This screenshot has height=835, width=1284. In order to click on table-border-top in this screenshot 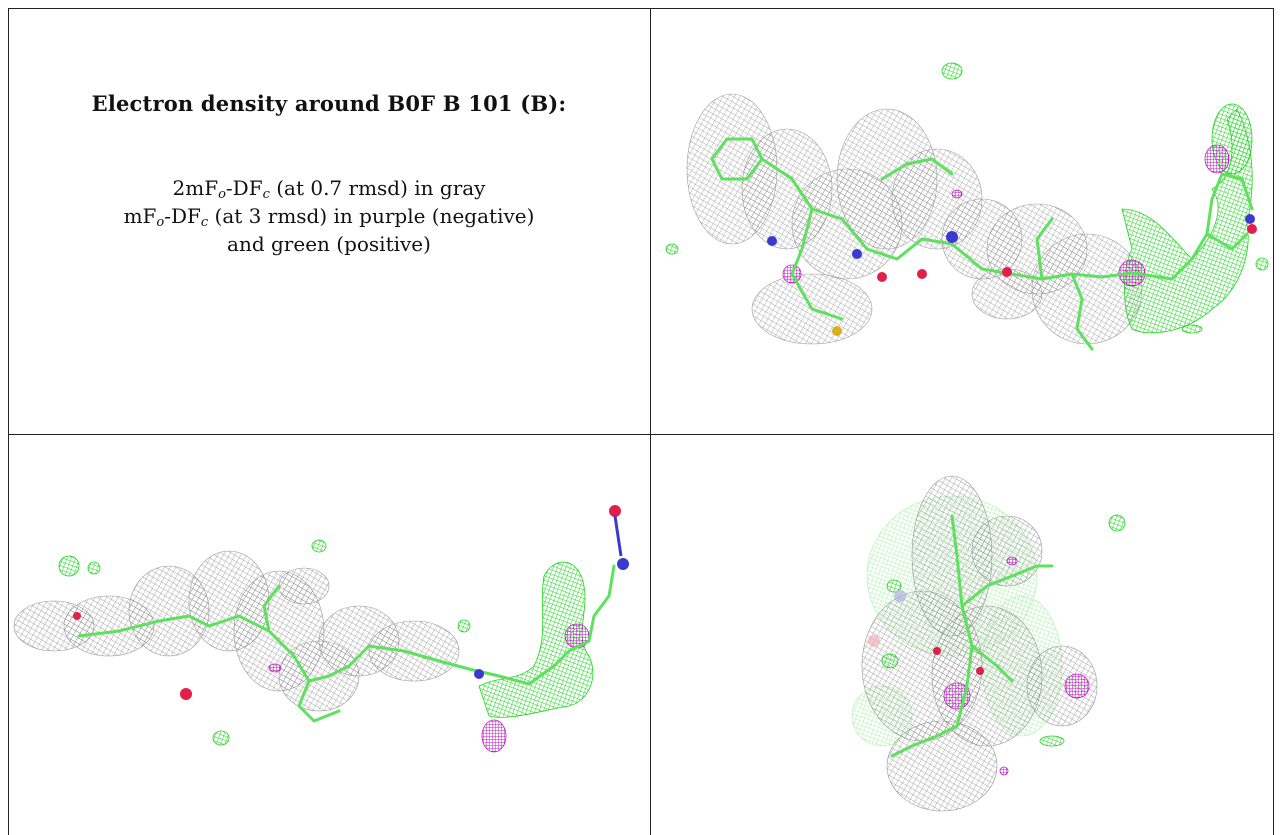, I will do `click(641, 8)`.